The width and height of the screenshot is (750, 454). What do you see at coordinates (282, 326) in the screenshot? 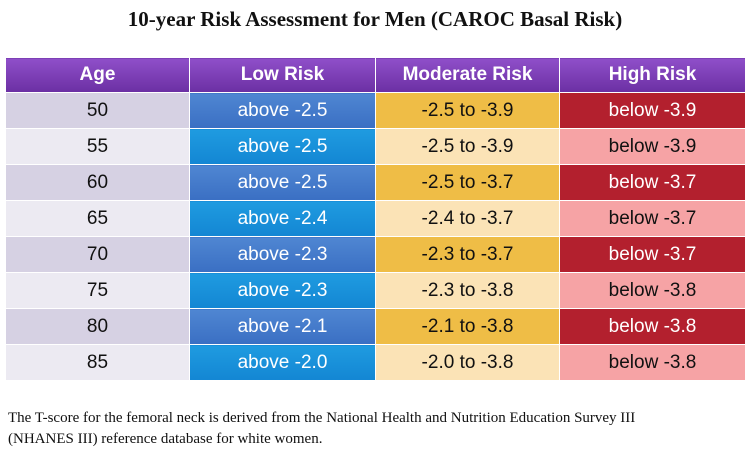
I see `low-risk-cell: above -2.1` at bounding box center [282, 326].